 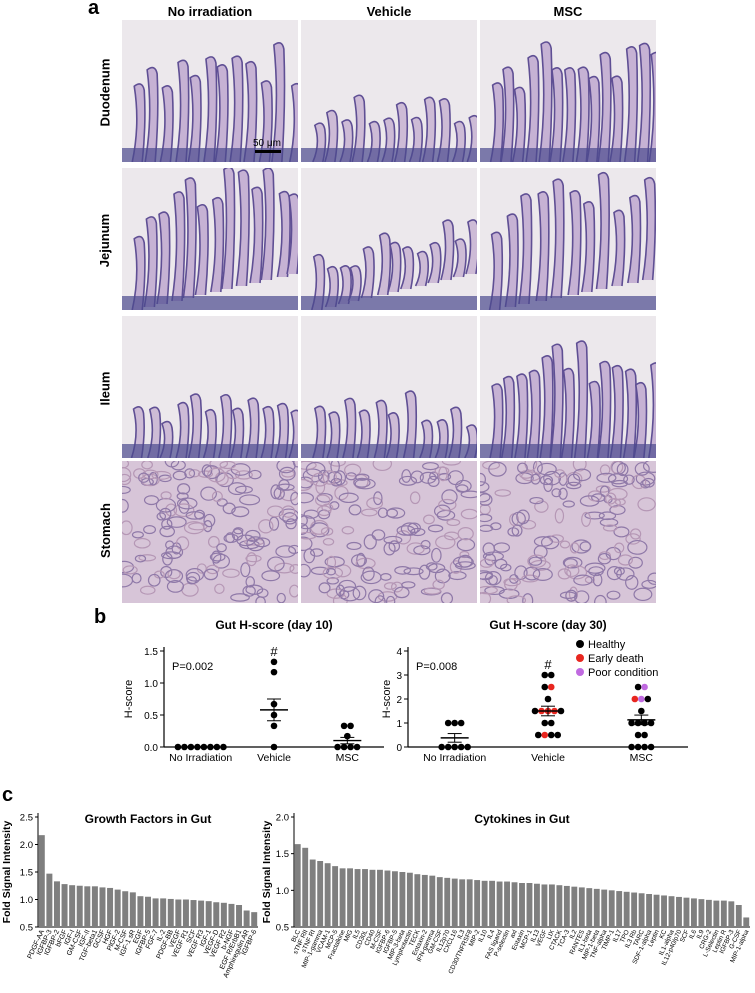 What do you see at coordinates (399, 748) in the screenshot?
I see `y-tick-label: 0` at bounding box center [399, 748].